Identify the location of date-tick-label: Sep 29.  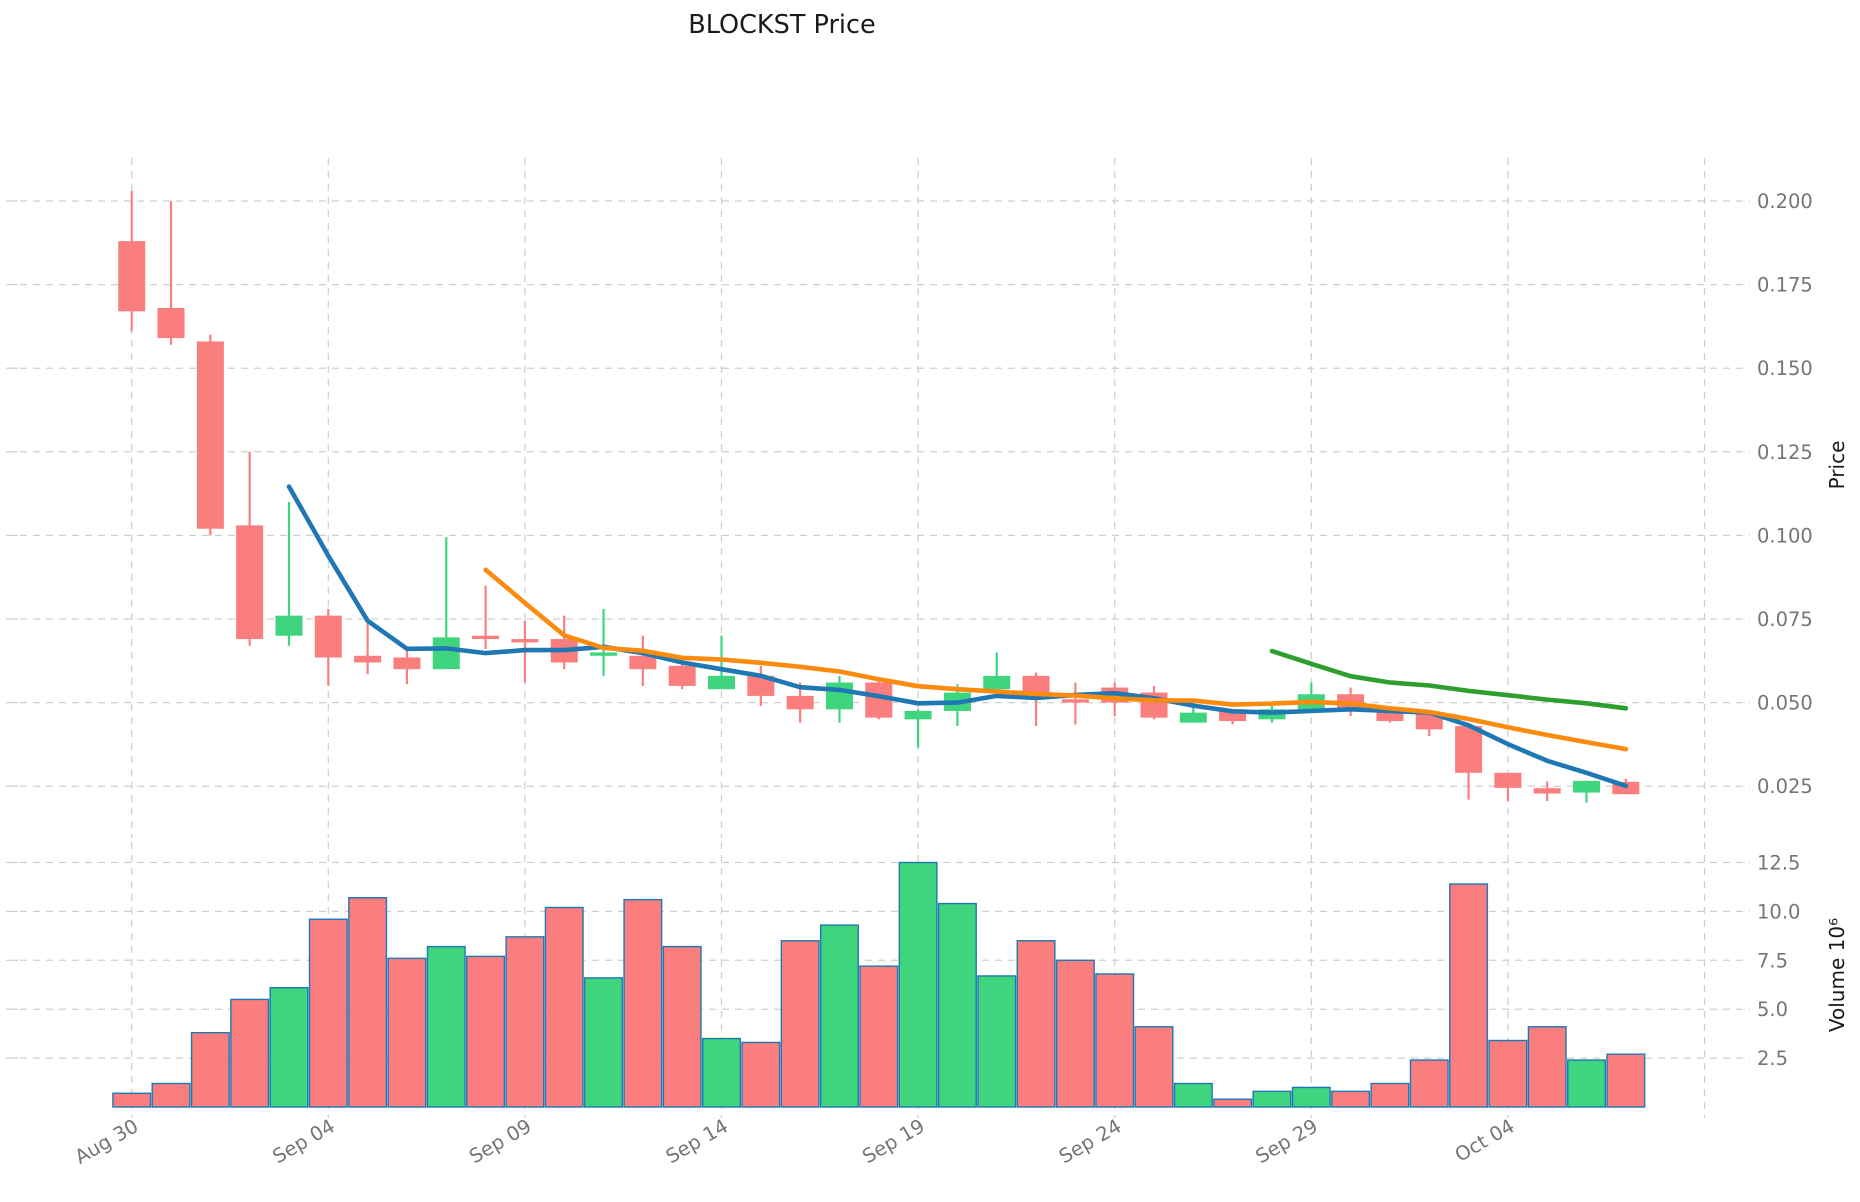
(1287, 1141).